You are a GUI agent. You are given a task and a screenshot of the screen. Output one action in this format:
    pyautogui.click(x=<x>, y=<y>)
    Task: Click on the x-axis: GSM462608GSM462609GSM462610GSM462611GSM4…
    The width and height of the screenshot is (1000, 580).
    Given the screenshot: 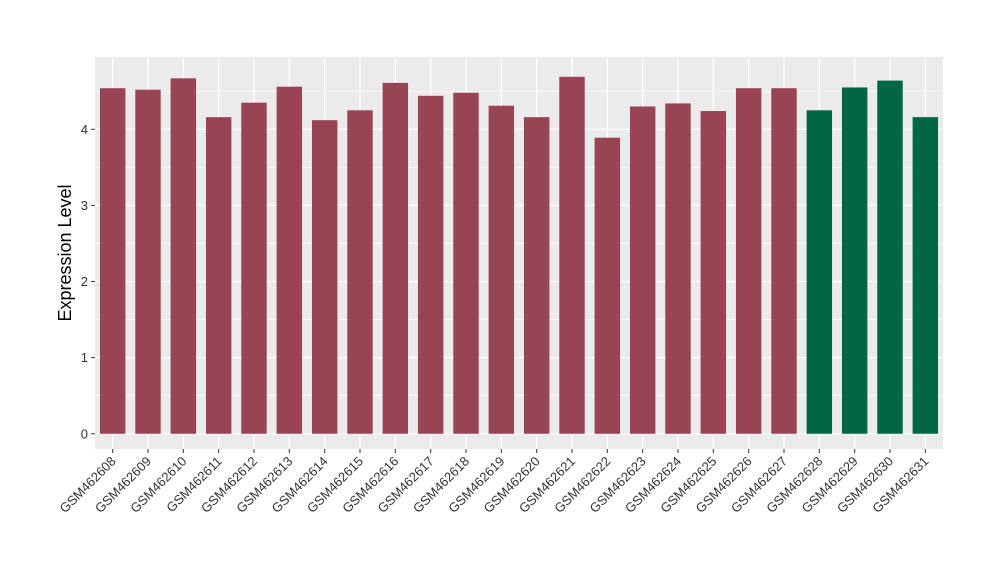 What is the action you would take?
    pyautogui.click(x=494, y=482)
    